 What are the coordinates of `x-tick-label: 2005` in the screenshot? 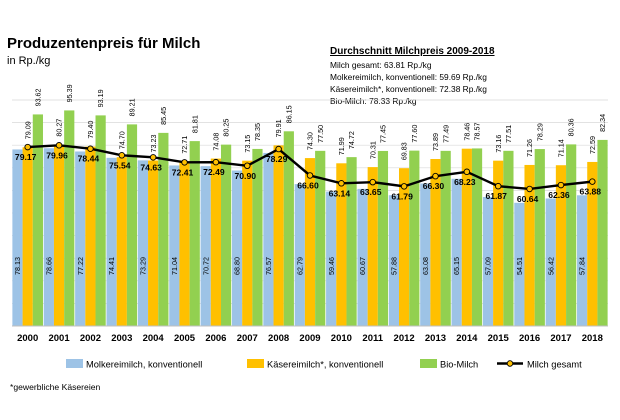 It's located at (185, 338).